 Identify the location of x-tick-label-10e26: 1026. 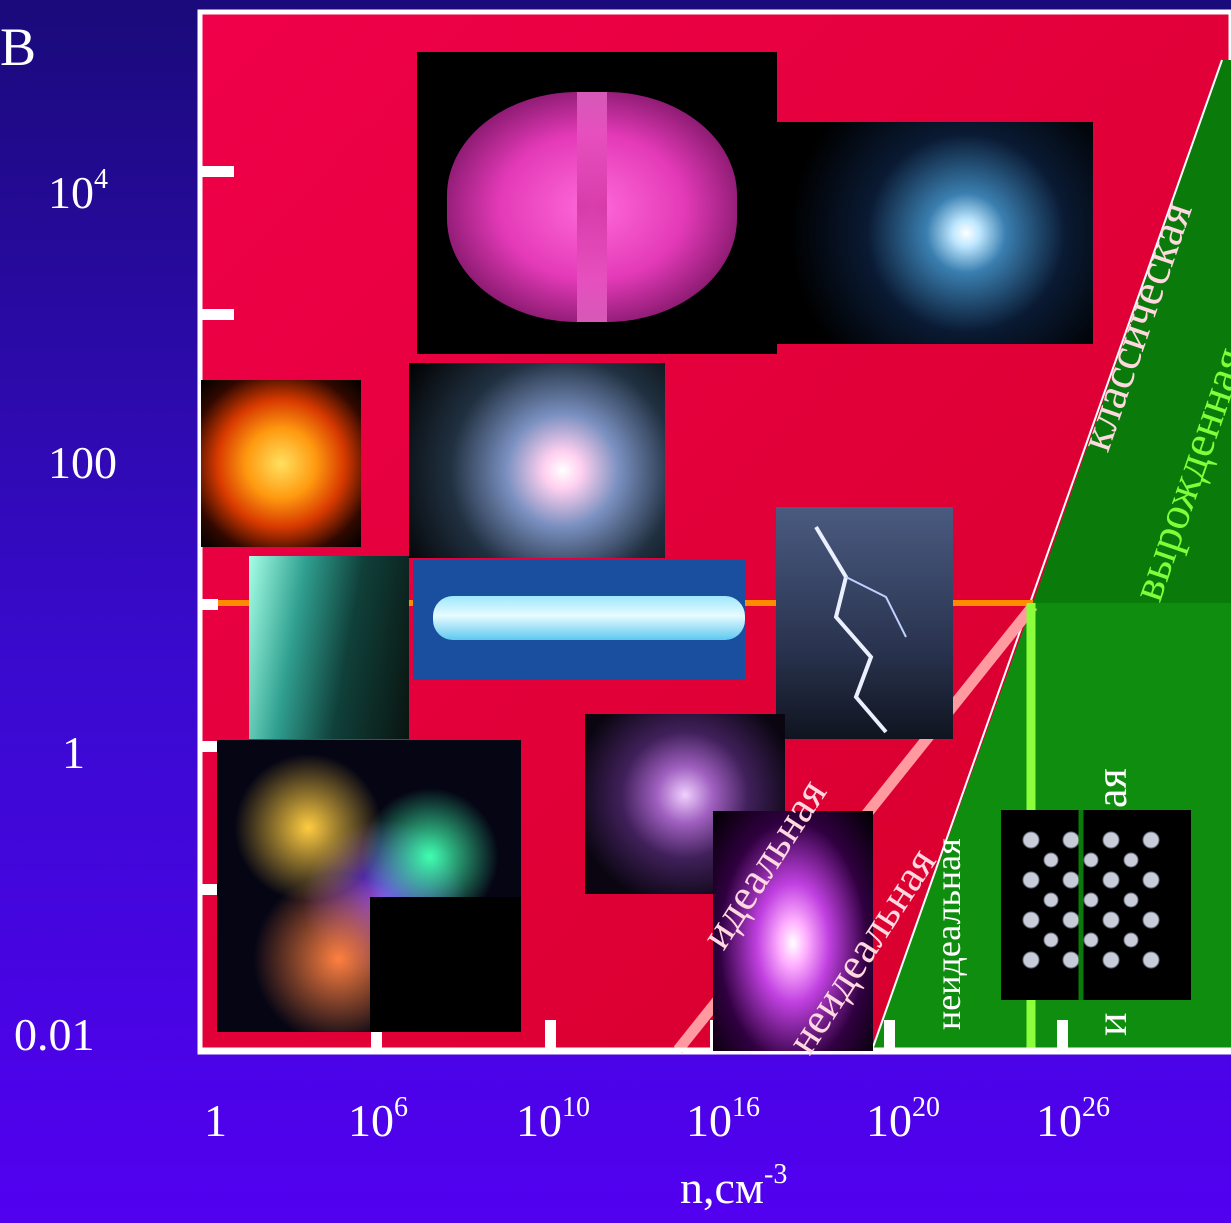
(1073, 1119).